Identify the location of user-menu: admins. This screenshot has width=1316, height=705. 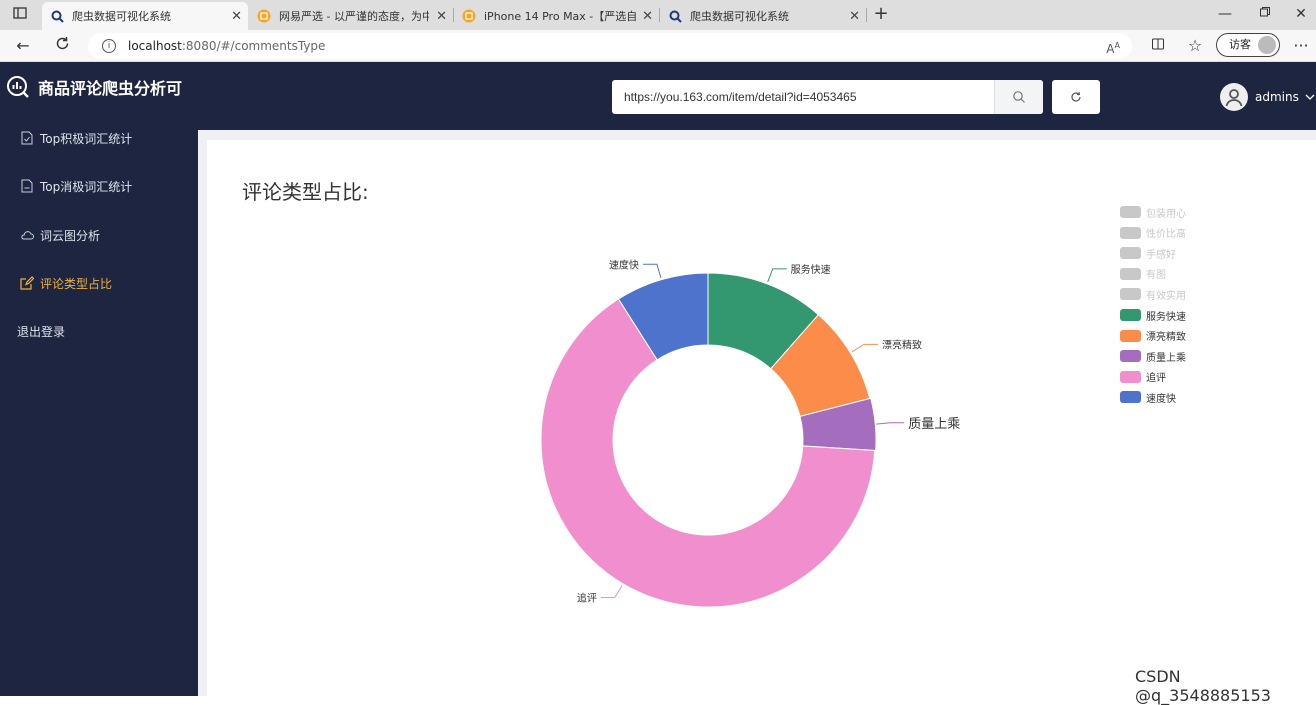
(1267, 97).